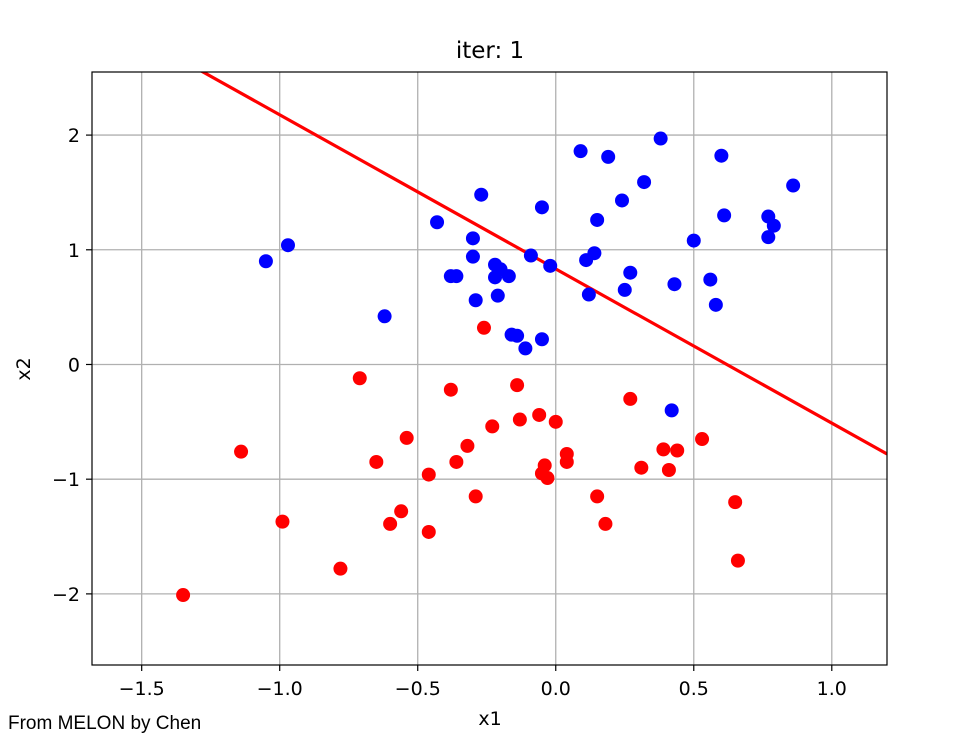  I want to click on y-tick-label: −2, so click(66, 595).